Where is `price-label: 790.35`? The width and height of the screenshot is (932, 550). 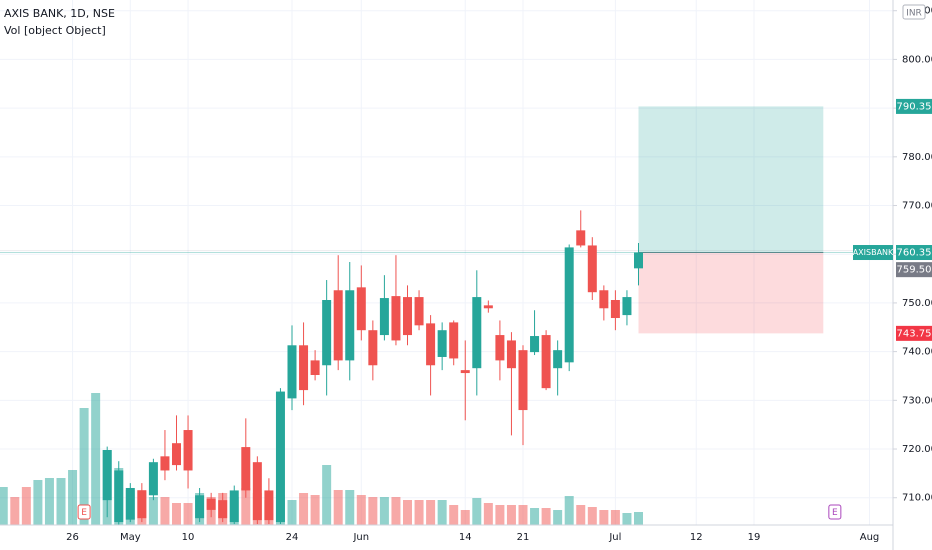 price-label: 790.35 is located at coordinates (914, 106).